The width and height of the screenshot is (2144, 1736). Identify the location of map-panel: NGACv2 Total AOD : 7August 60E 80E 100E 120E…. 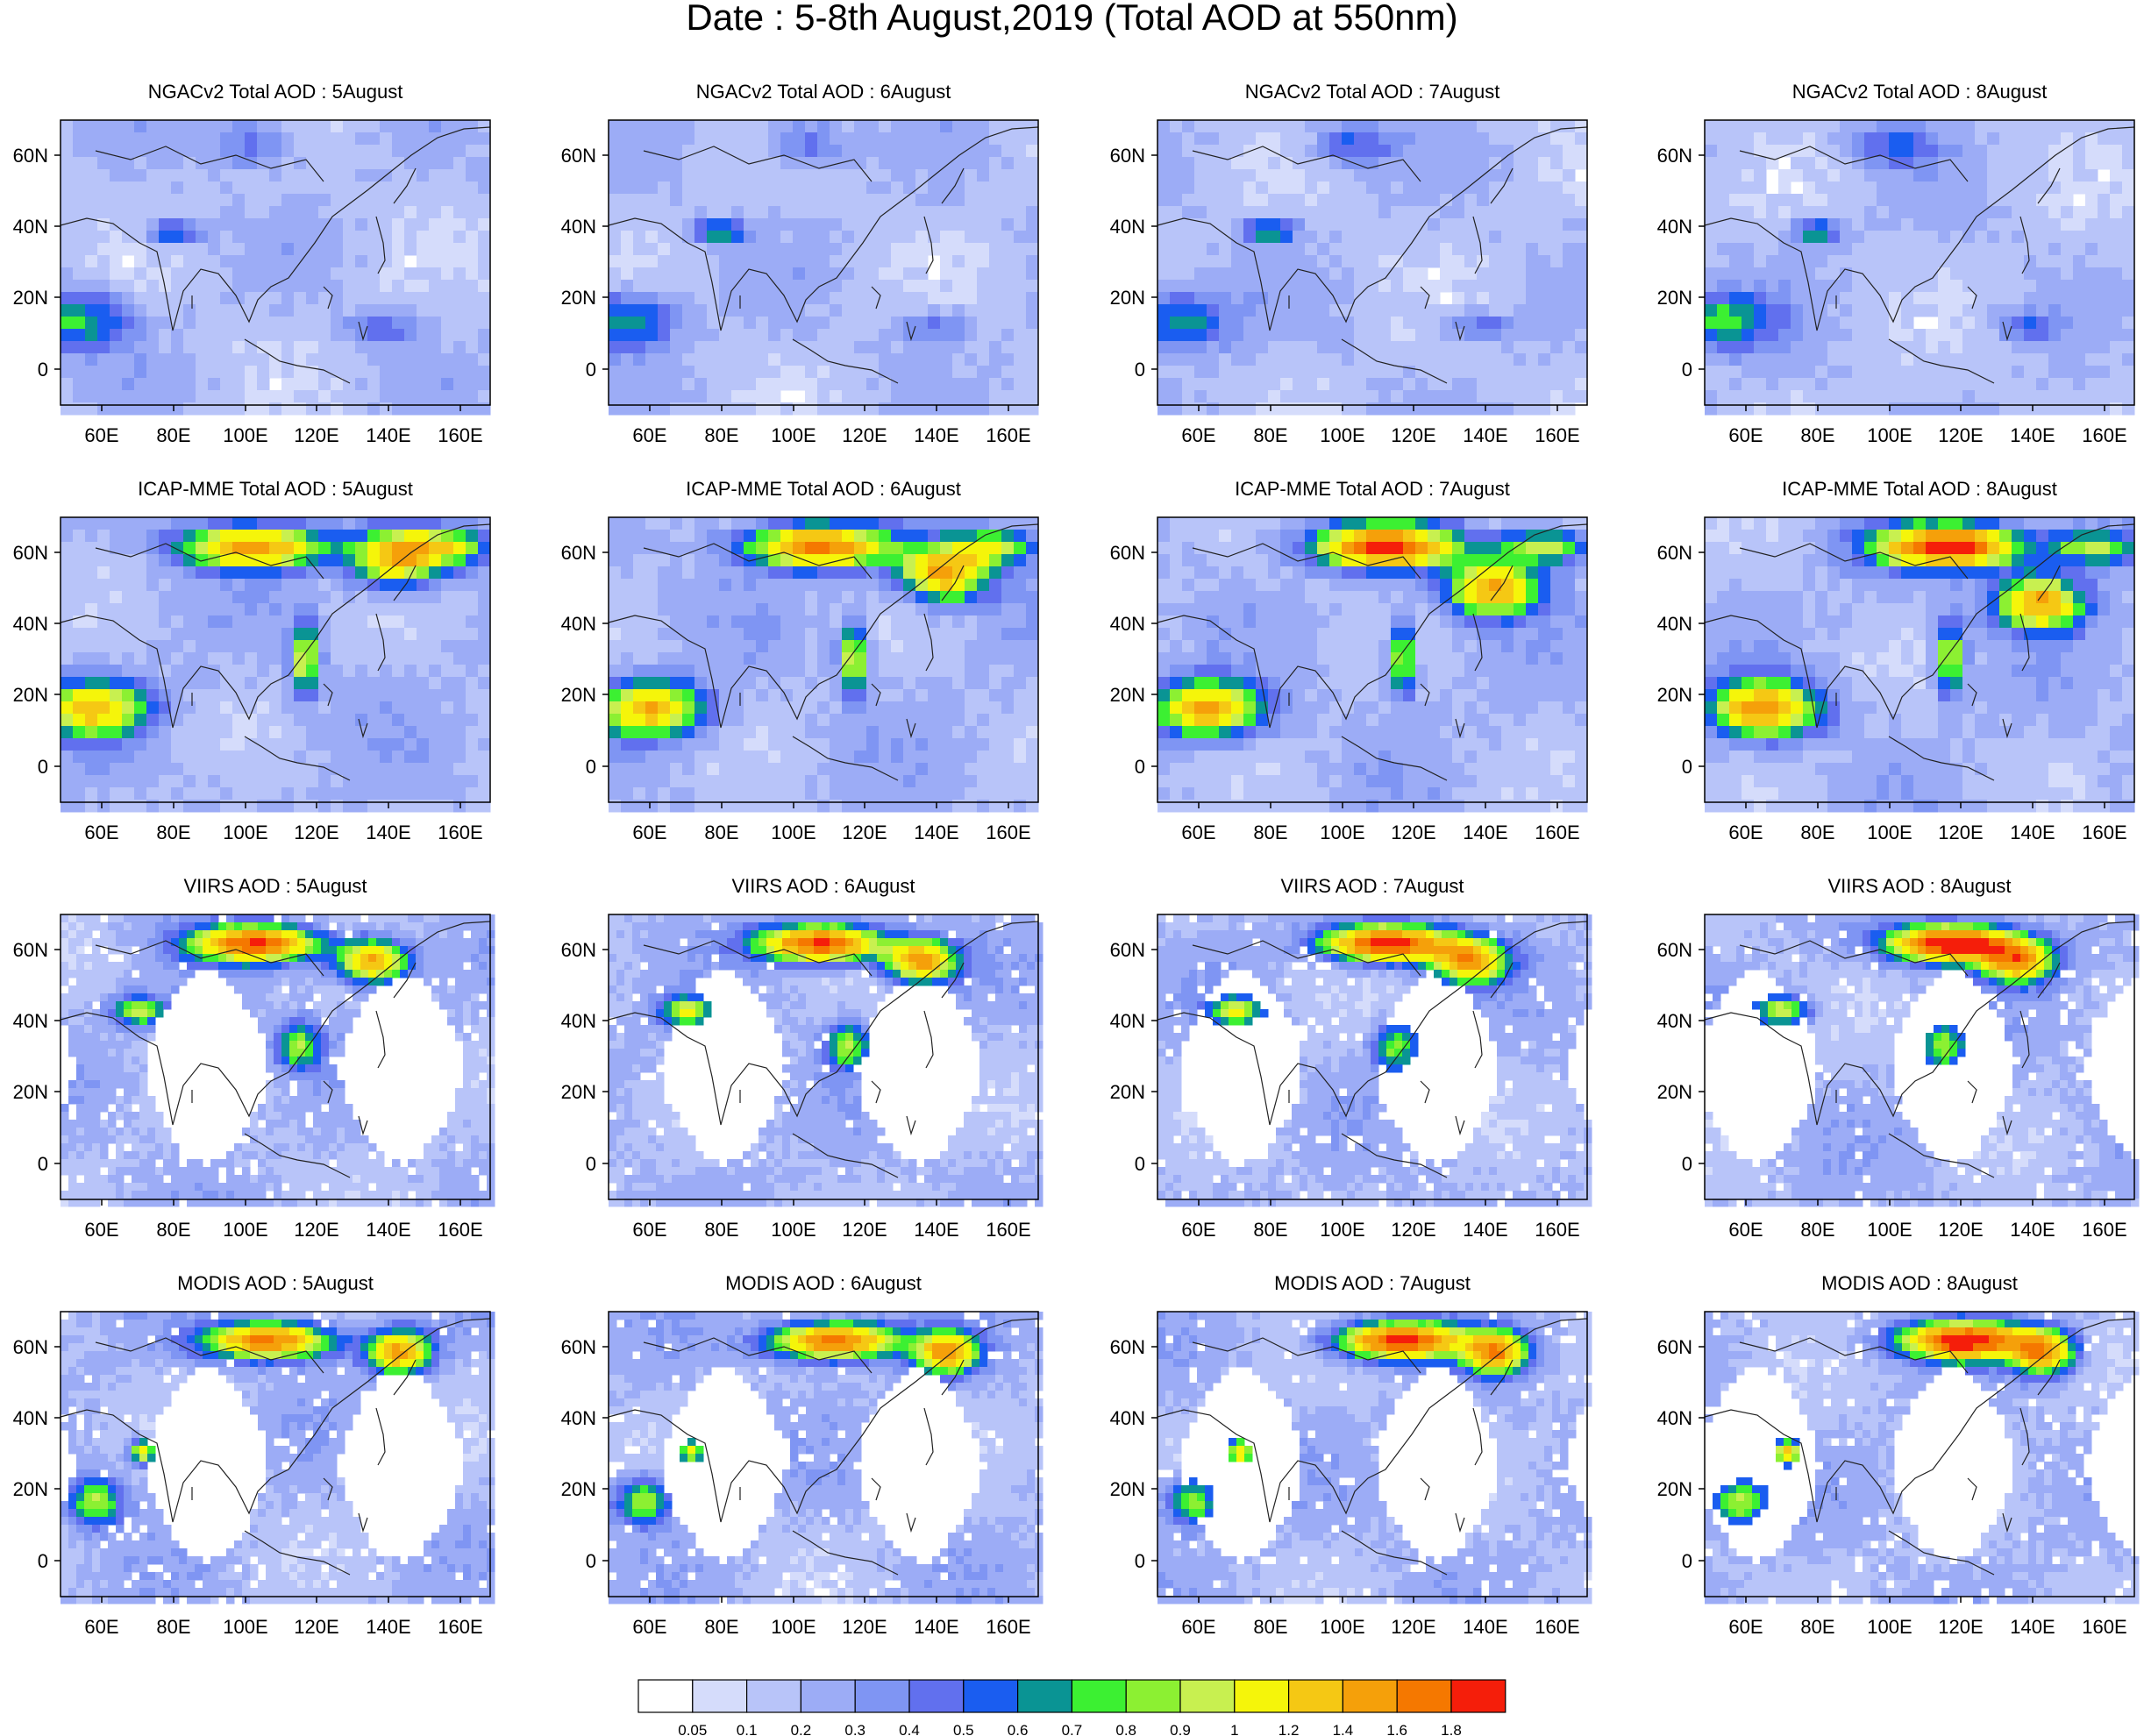
(1372, 268).